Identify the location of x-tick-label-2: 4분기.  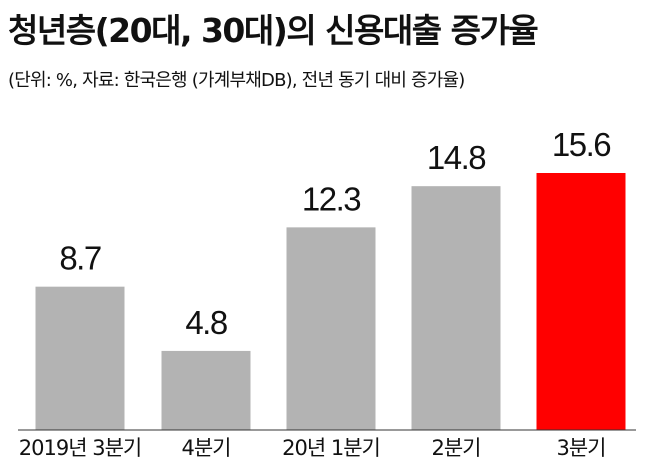
(205, 448).